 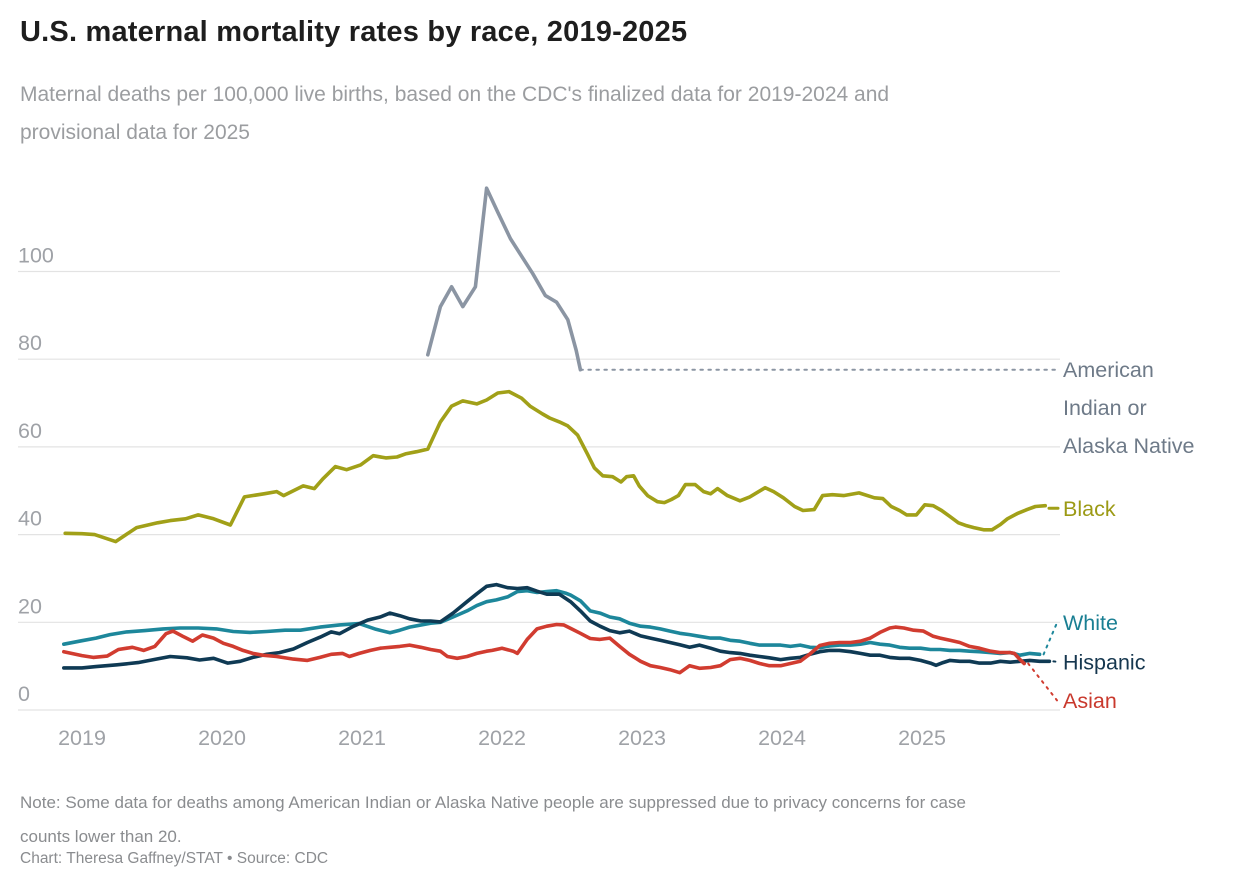 What do you see at coordinates (30, 431) in the screenshot?
I see `y-tick-label: 60` at bounding box center [30, 431].